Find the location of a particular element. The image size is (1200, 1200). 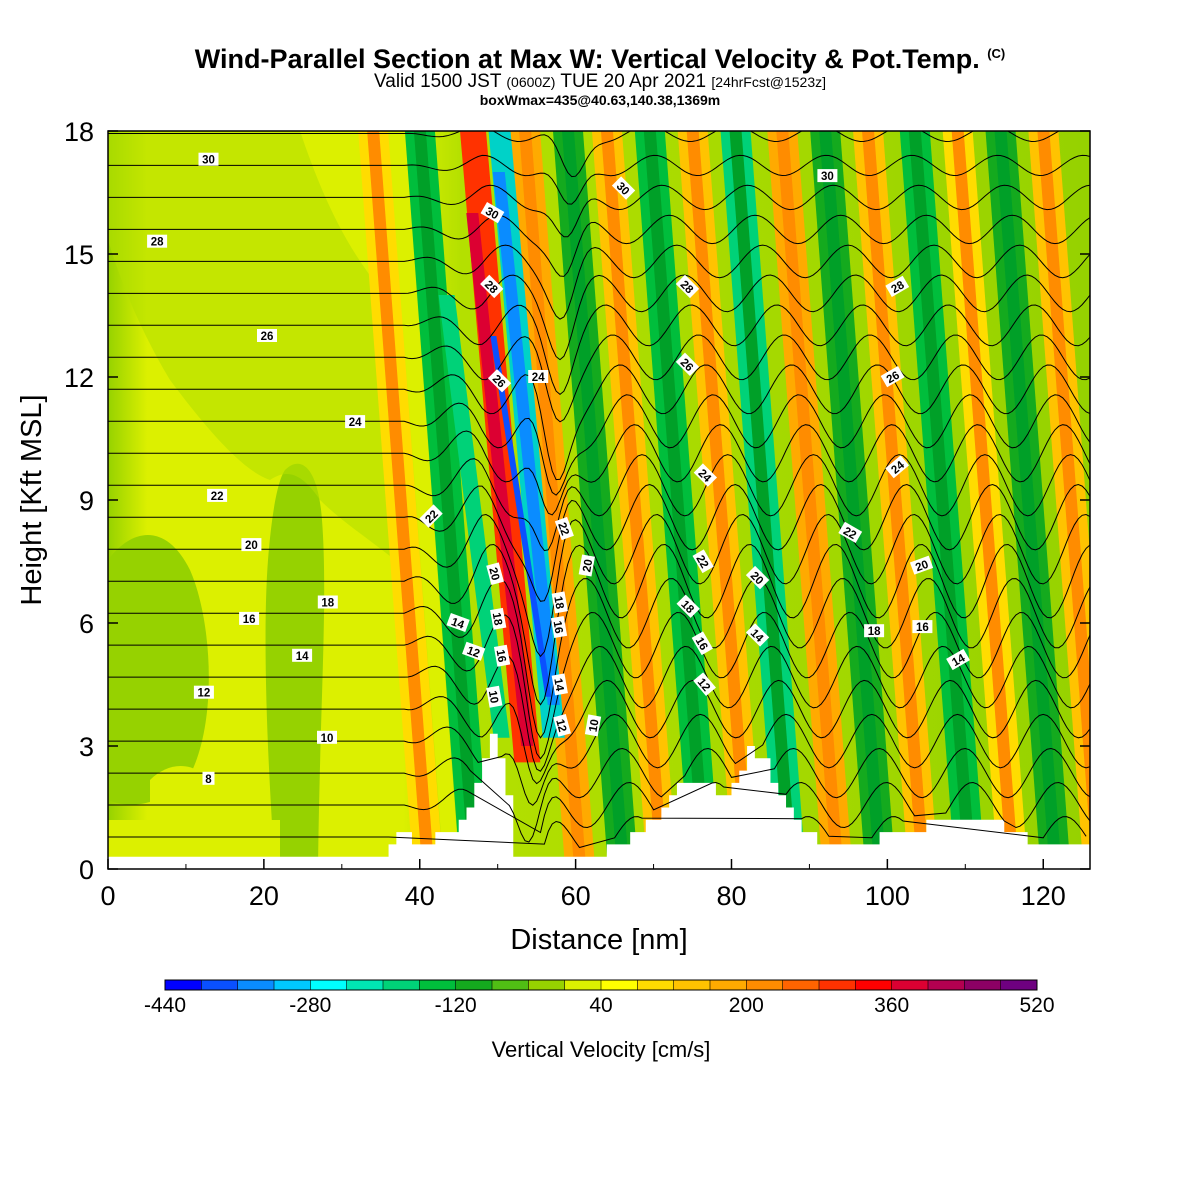

colorbar-title: Vertical Velocity [cm/s] is located at coordinates (601, 1049).